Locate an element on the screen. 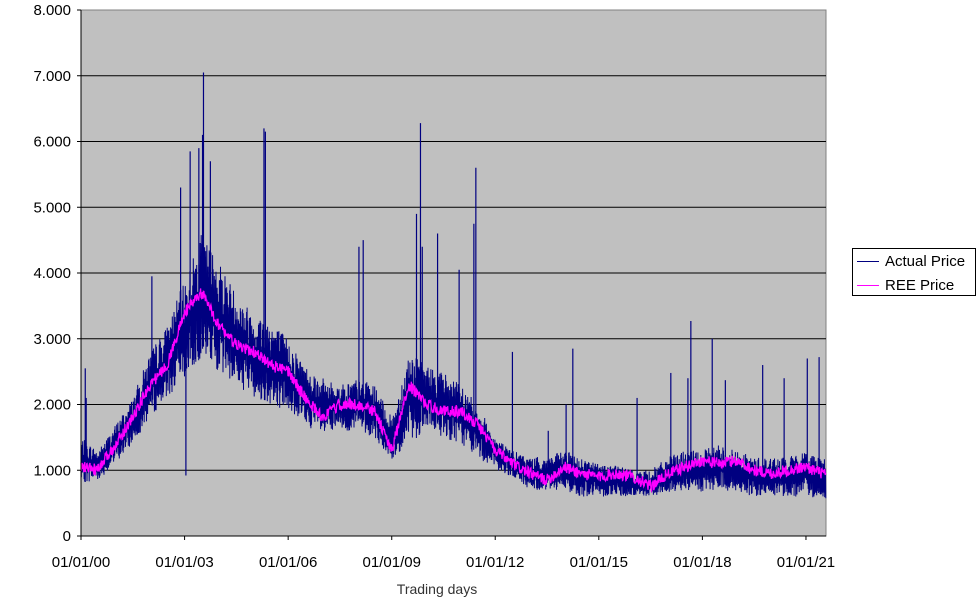  y-tick-label: 8.000 is located at coordinates (52, 10).